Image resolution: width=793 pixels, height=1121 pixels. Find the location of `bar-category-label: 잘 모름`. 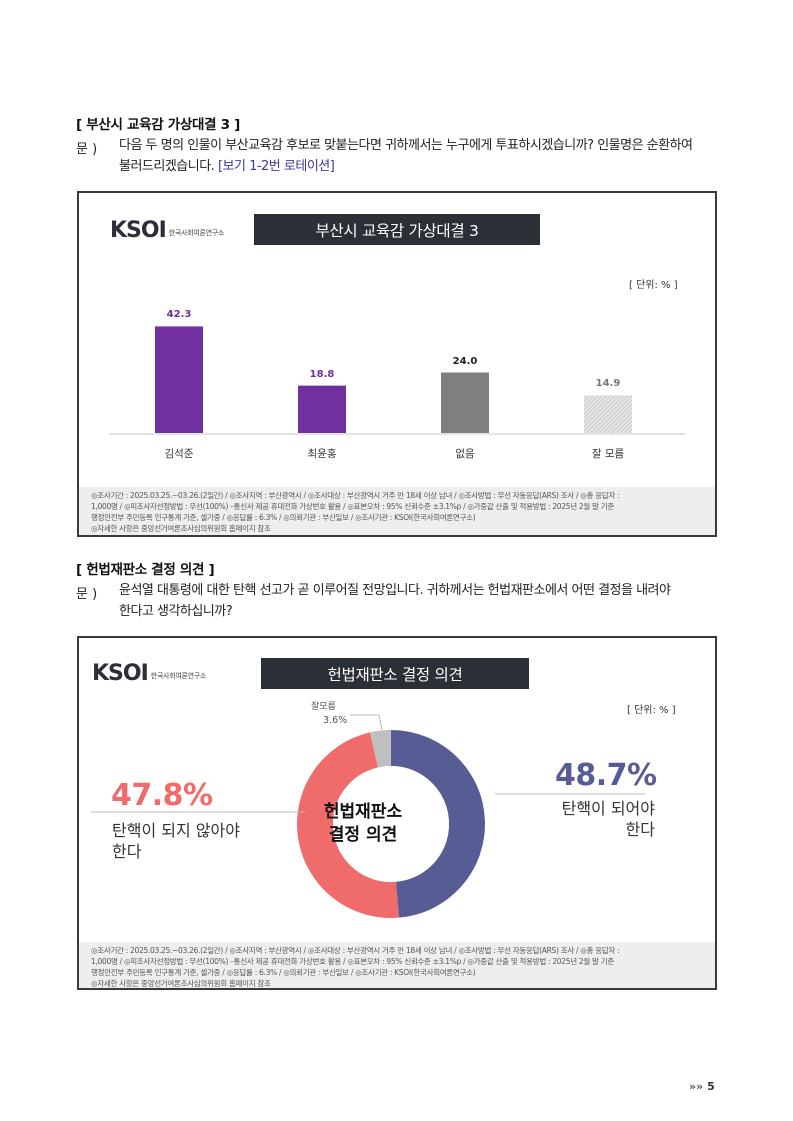

bar-category-label: 잘 모름 is located at coordinates (608, 454).